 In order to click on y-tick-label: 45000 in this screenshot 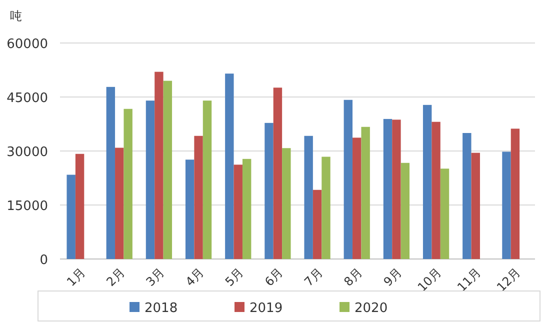, I will do `click(27, 98)`.